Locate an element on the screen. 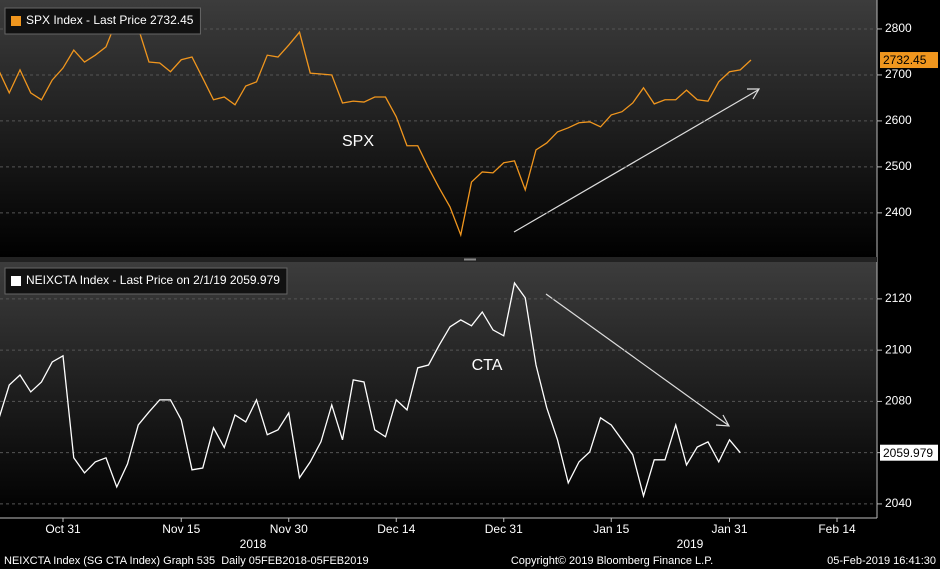  legend-title: SPX Index - Last Price 2732.45 is located at coordinates (110, 20).